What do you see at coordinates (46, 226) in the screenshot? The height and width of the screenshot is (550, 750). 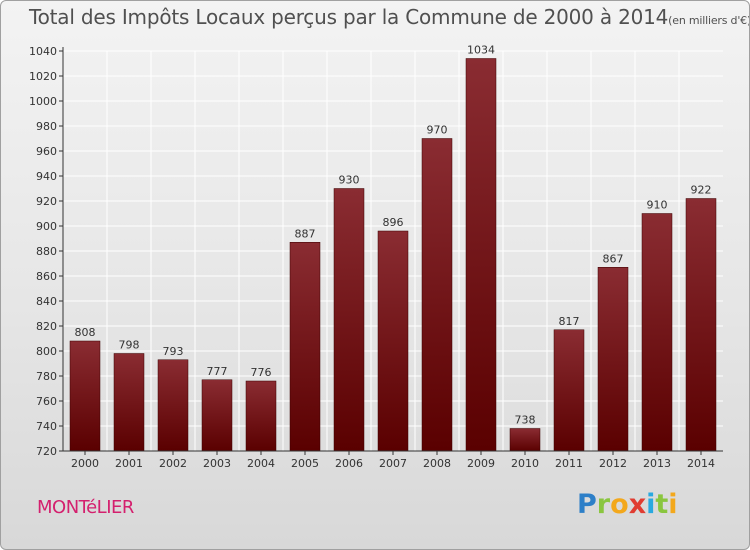 I see `y-tick-label: 900` at bounding box center [46, 226].